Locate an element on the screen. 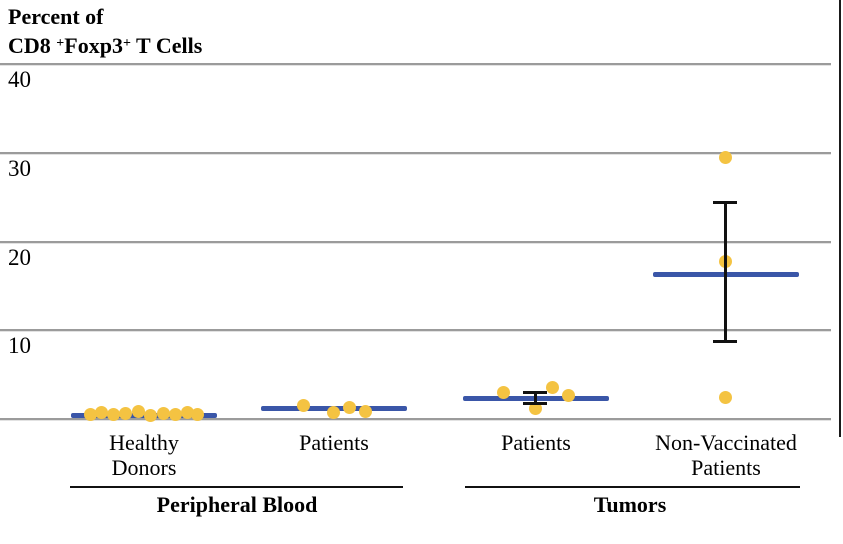 This screenshot has height=544, width=843. section-label: Peripheral Blood is located at coordinates (237, 504).